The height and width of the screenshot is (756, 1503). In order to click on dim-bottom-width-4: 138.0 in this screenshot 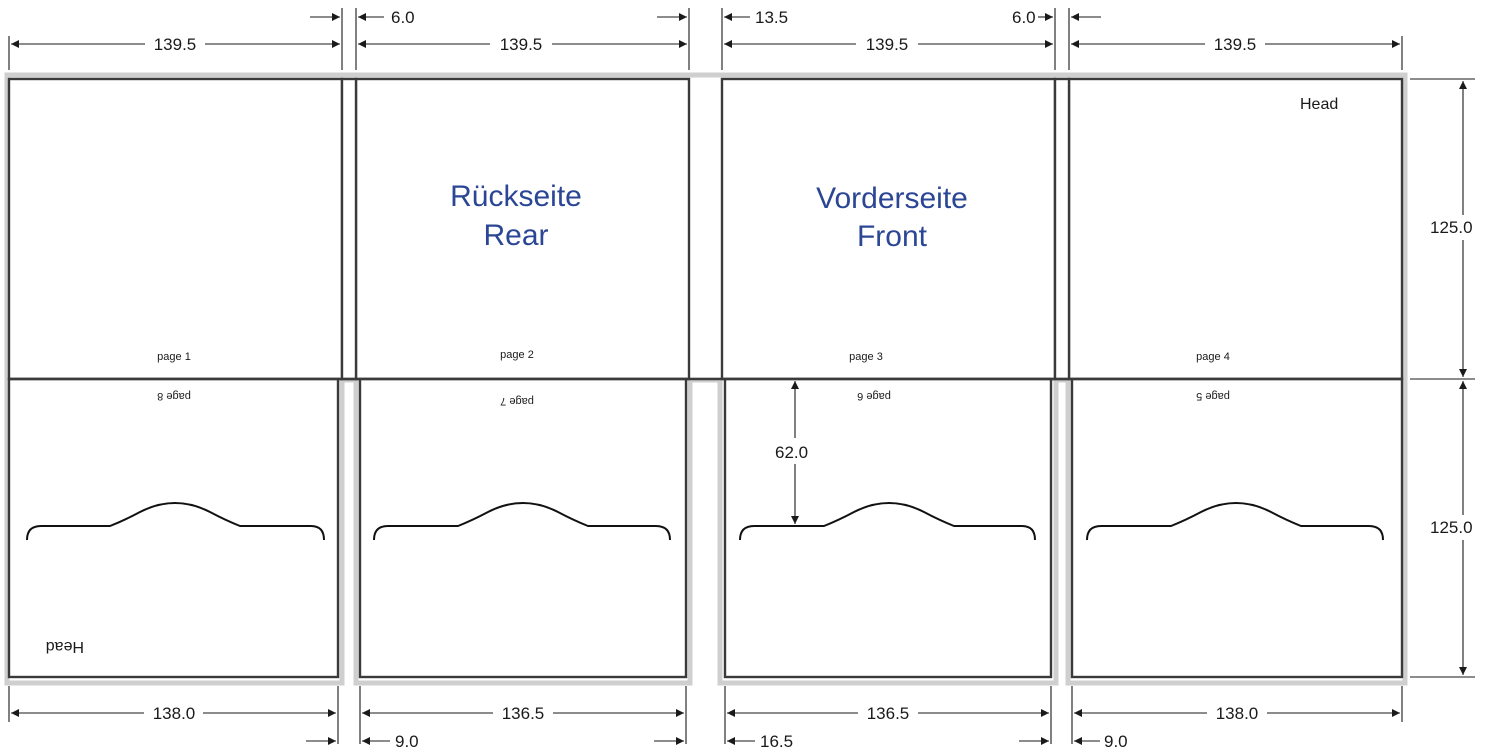, I will do `click(1237, 713)`.